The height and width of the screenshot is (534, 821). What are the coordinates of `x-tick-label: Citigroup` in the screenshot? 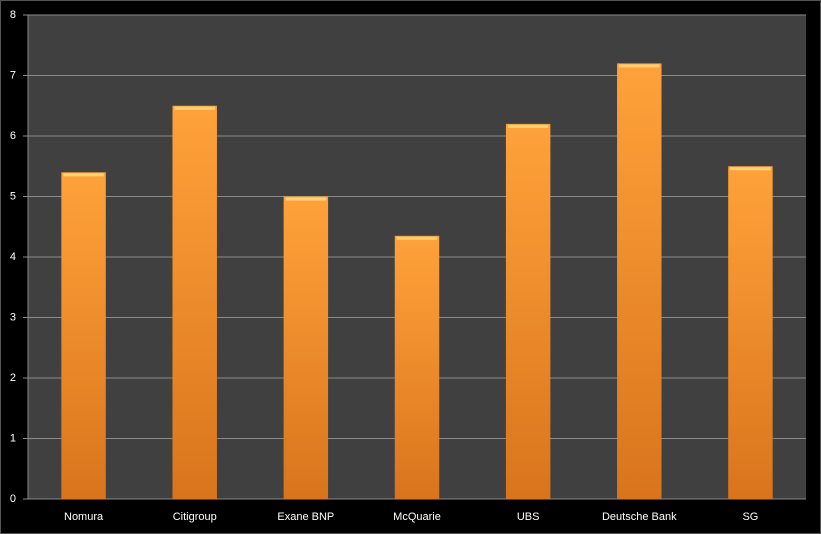 It's located at (195, 517).